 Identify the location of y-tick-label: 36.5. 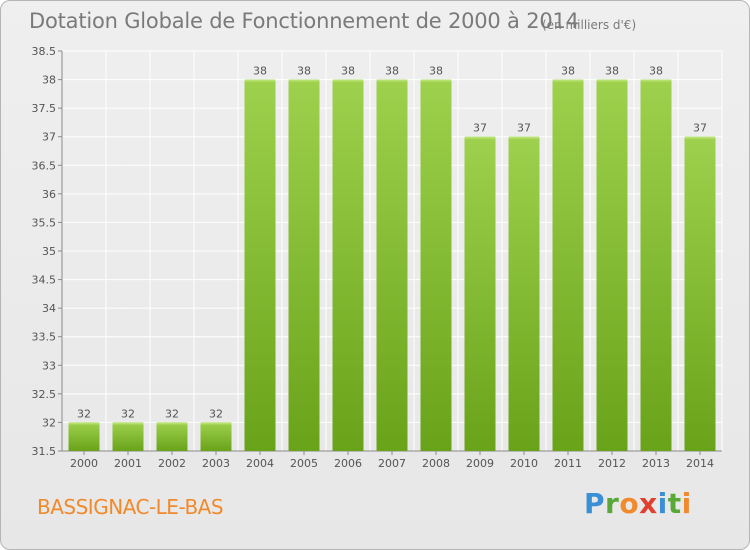
(44, 165).